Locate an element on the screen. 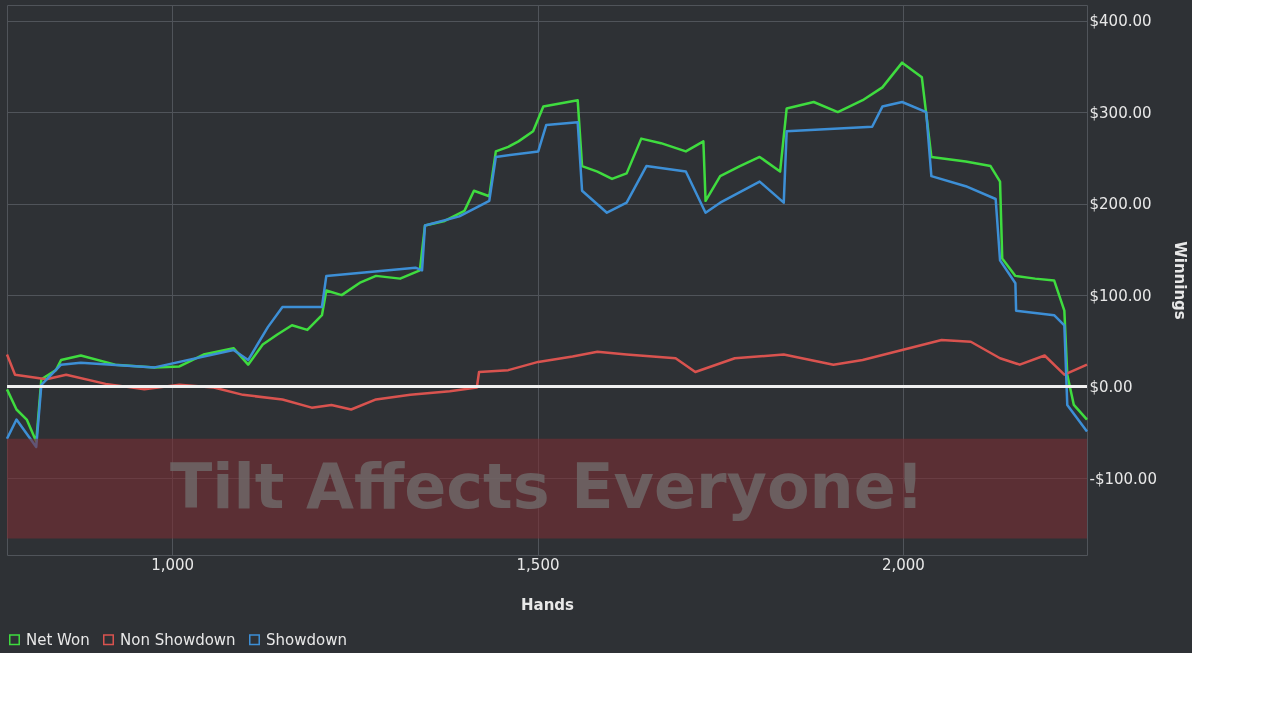  legend-label: Showdown is located at coordinates (306, 639).